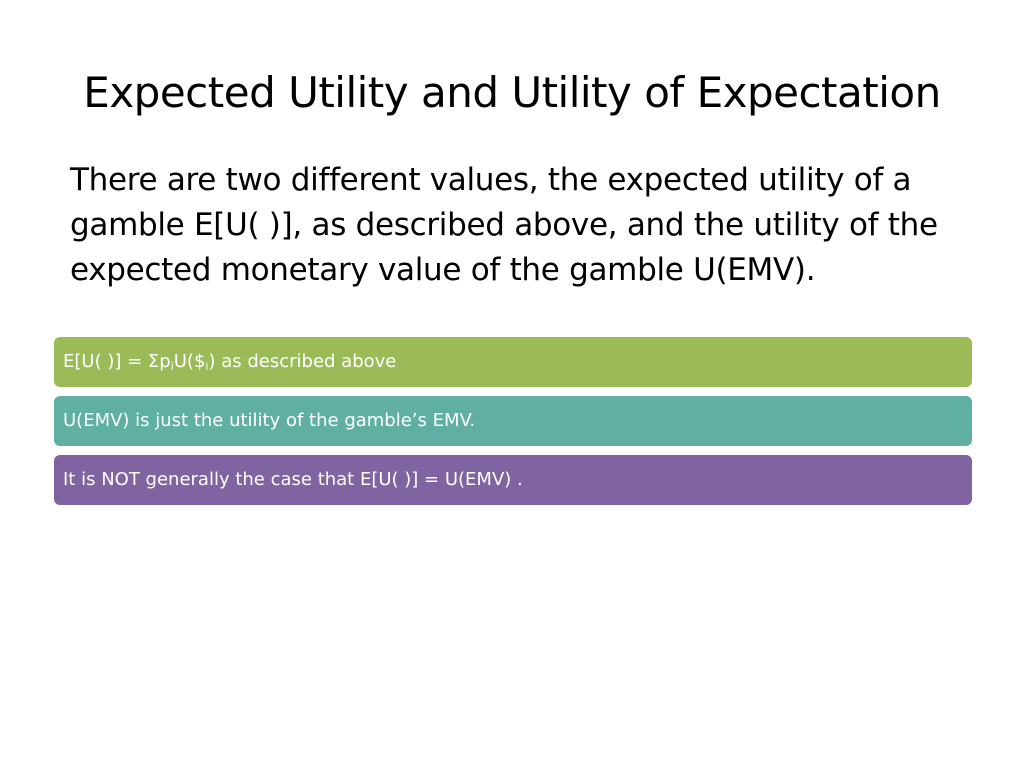 The width and height of the screenshot is (1024, 768). Describe the element at coordinates (513, 362) in the screenshot. I see `bar-expected-utility: E[U( )] = ΣpiU($i) as described above` at that location.